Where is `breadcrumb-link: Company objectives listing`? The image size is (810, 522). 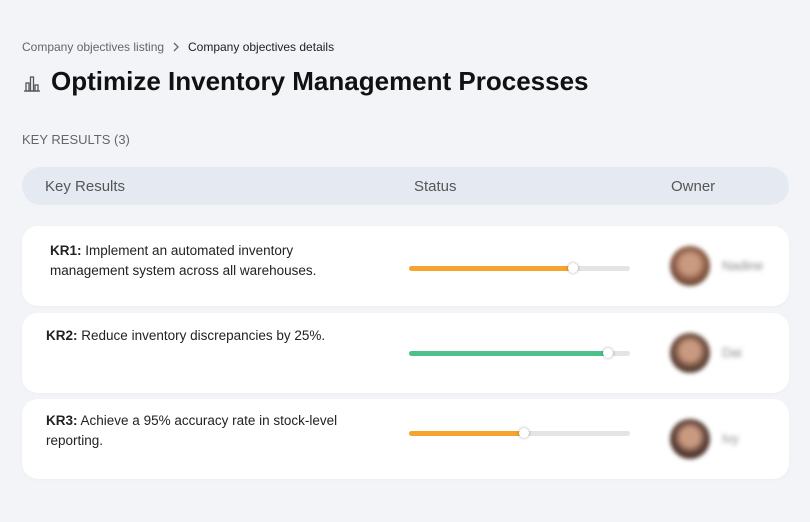 breadcrumb-link: Company objectives listing is located at coordinates (93, 47).